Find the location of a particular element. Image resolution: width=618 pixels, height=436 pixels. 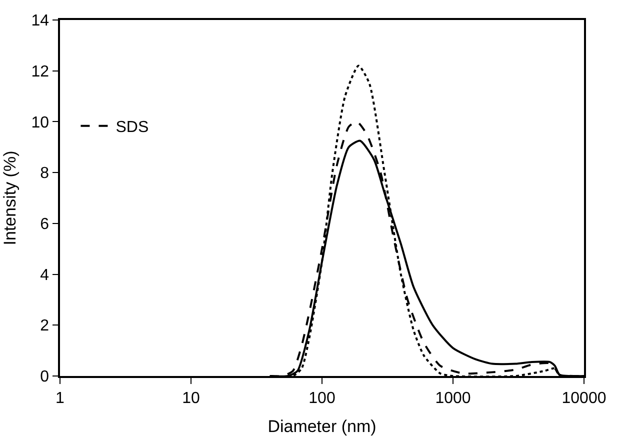

y-tick-label: 0 is located at coordinates (45, 377).